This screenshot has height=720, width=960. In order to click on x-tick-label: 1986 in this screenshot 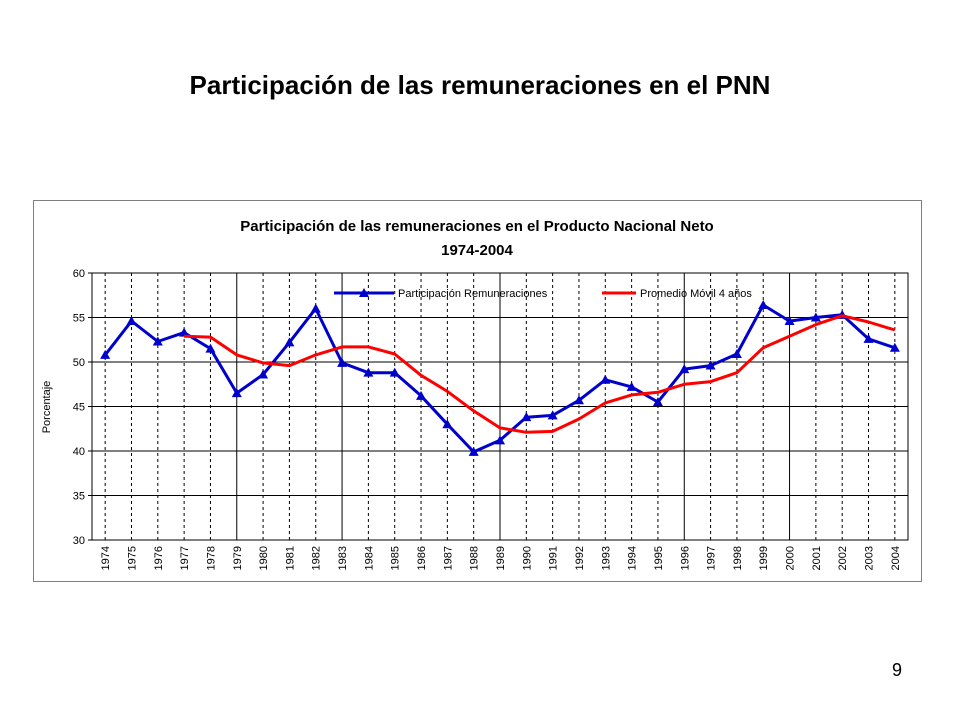, I will do `click(422, 558)`.